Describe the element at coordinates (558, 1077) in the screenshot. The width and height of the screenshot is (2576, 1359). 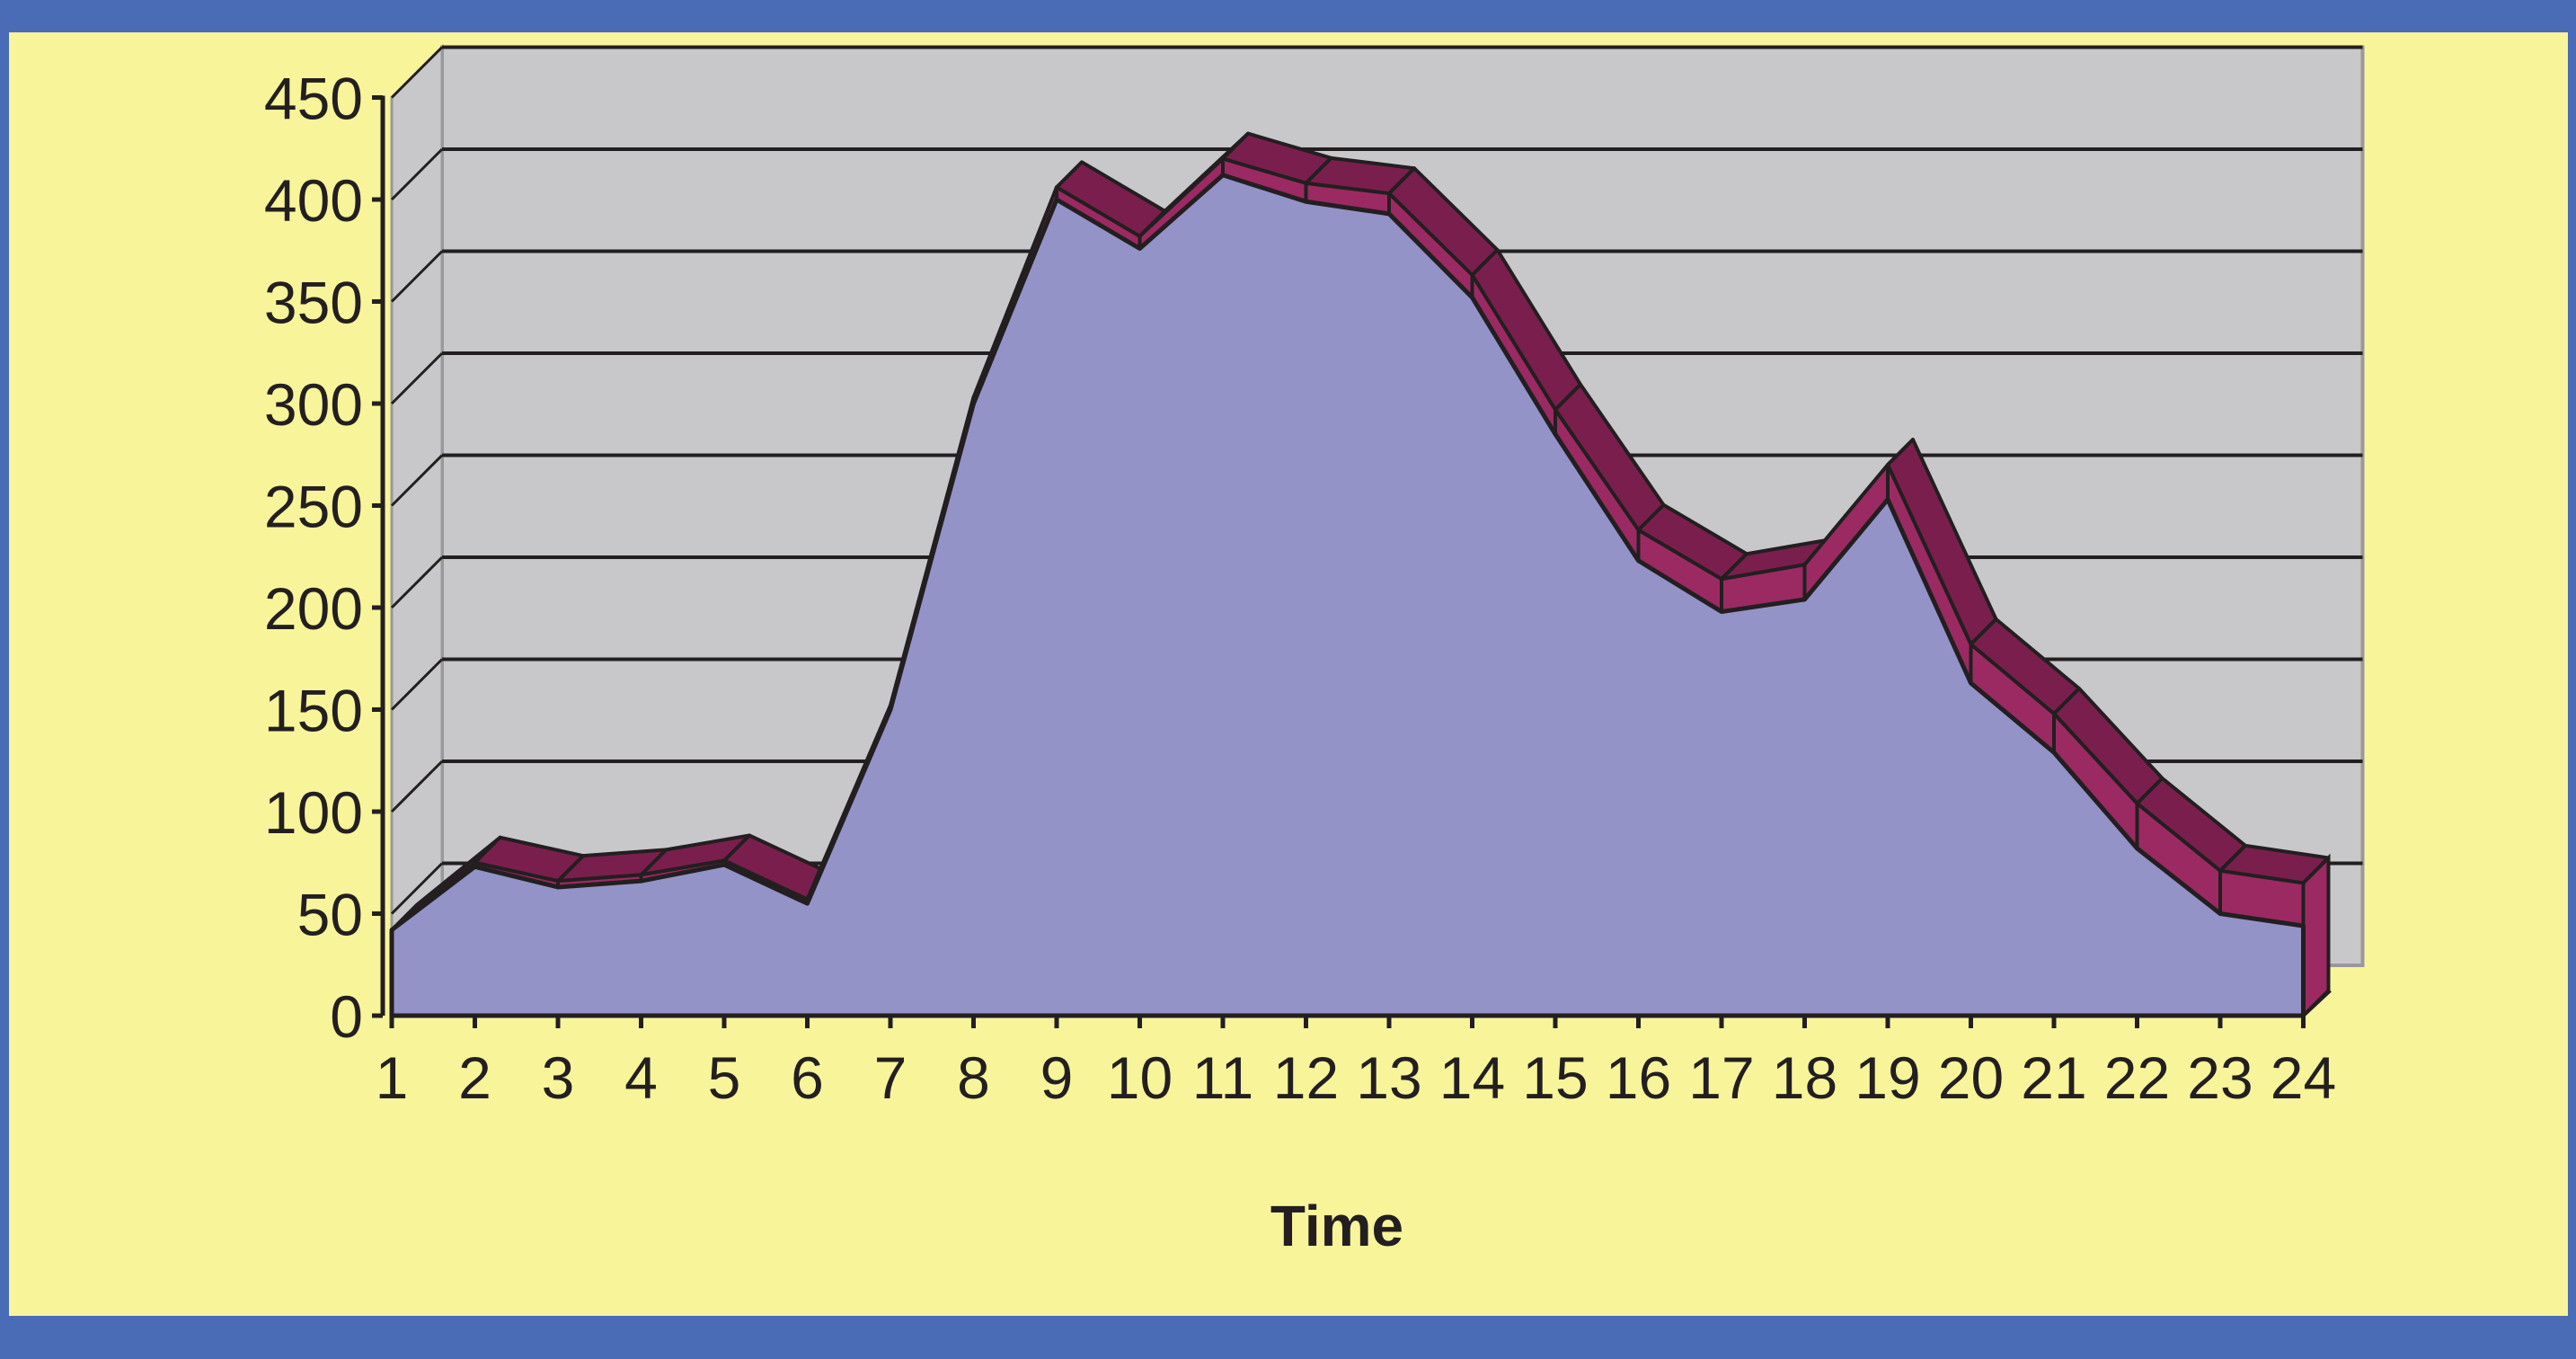
I see `x-tick-label: 3` at that location.